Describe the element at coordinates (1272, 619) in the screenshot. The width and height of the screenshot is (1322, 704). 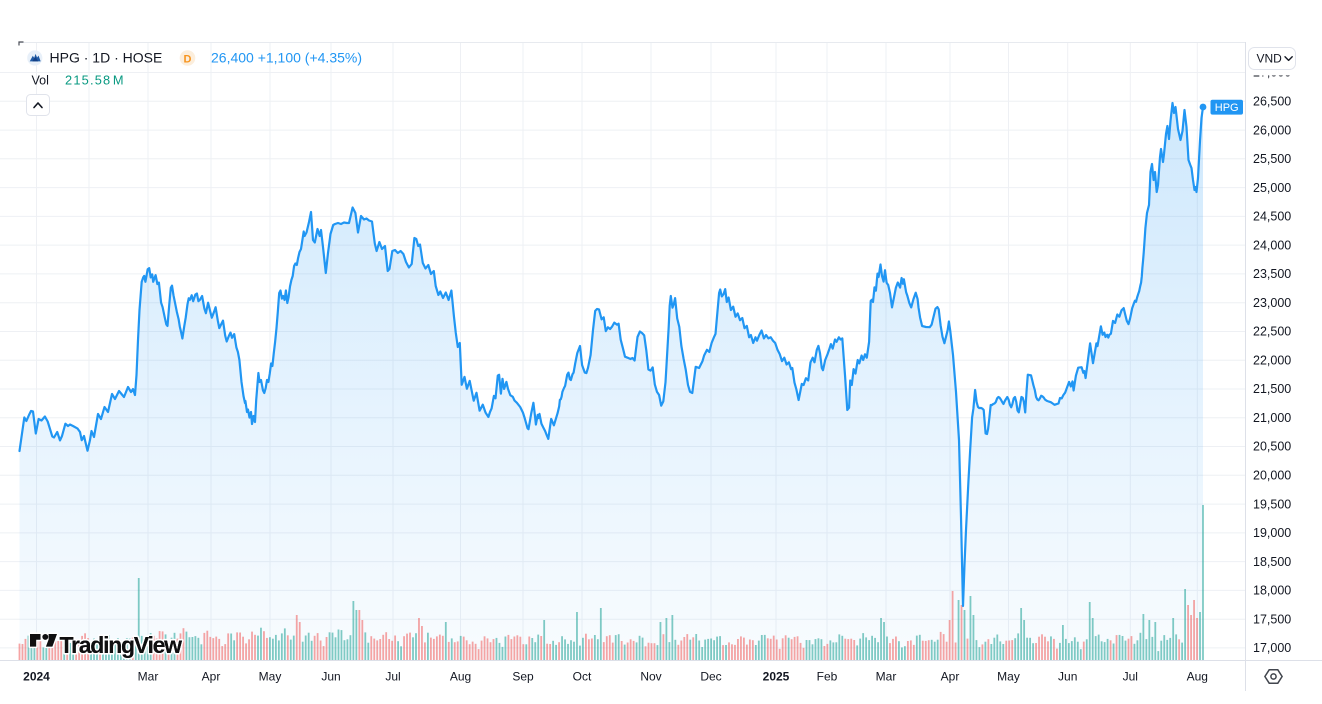
I see `svg-text: 17,500` at that location.